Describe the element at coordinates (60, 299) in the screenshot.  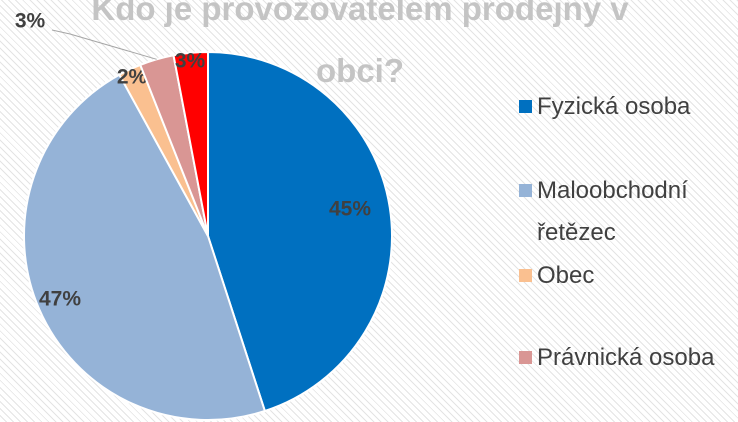
I see `data-label: 47%` at that location.